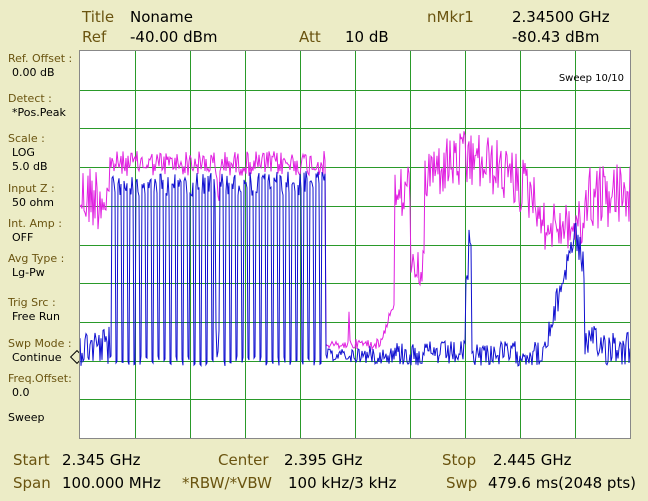 This screenshot has height=501, width=648. What do you see at coordinates (227, 483) in the screenshot?
I see `rbw-vbw-label: *RBW/*VBW` at bounding box center [227, 483].